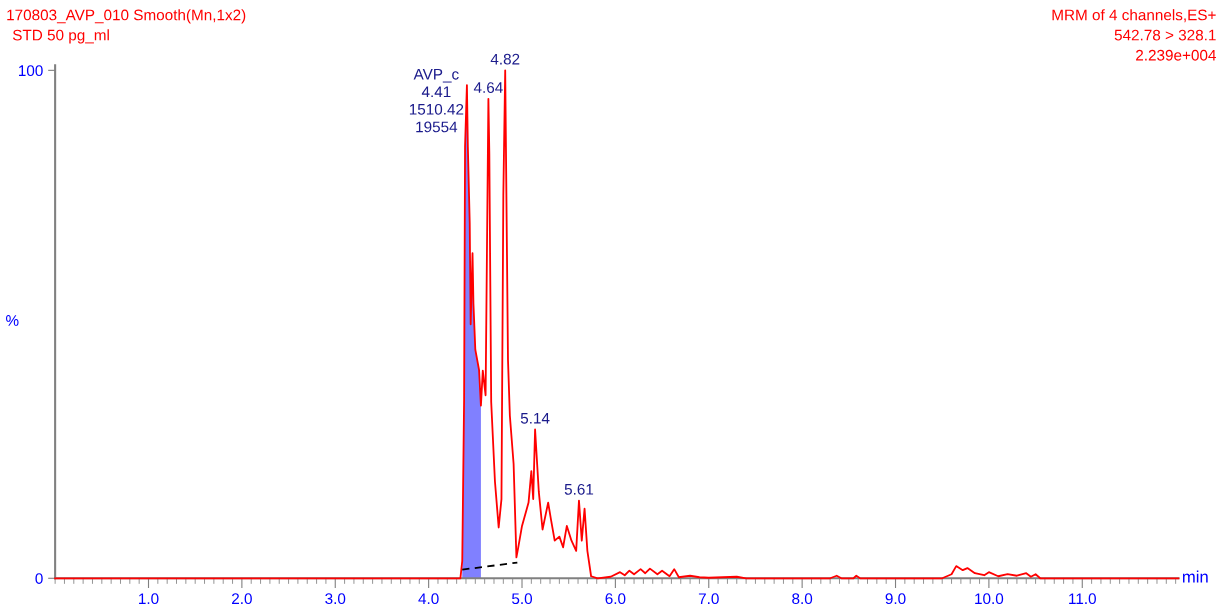 This screenshot has height=610, width=1225. I want to click on x-tick-label: 9.0, so click(895, 599).